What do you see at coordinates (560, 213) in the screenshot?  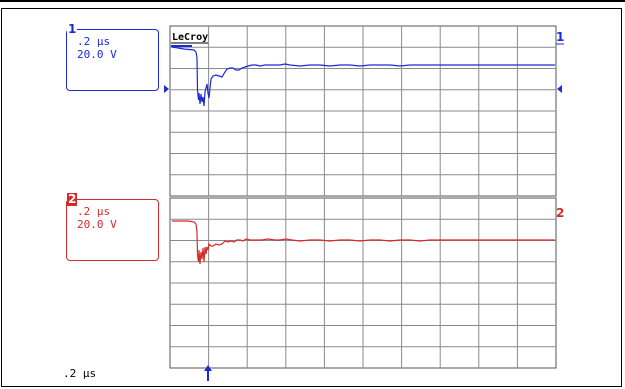 I see `channel2-end-label: 2` at bounding box center [560, 213].